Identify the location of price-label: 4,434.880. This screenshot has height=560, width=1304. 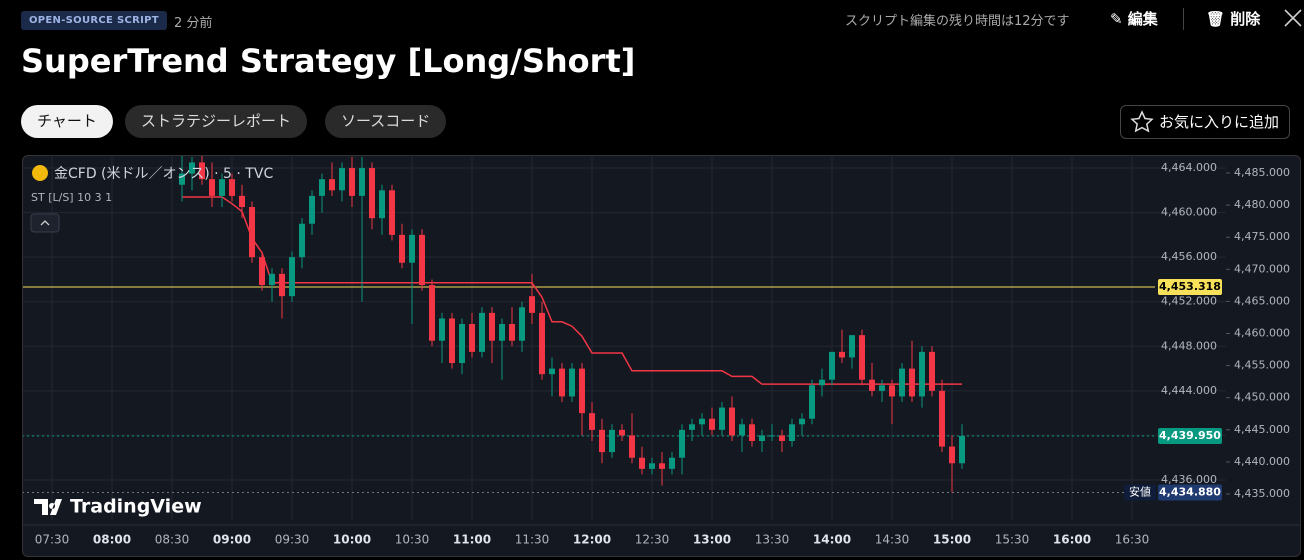
(1190, 491).